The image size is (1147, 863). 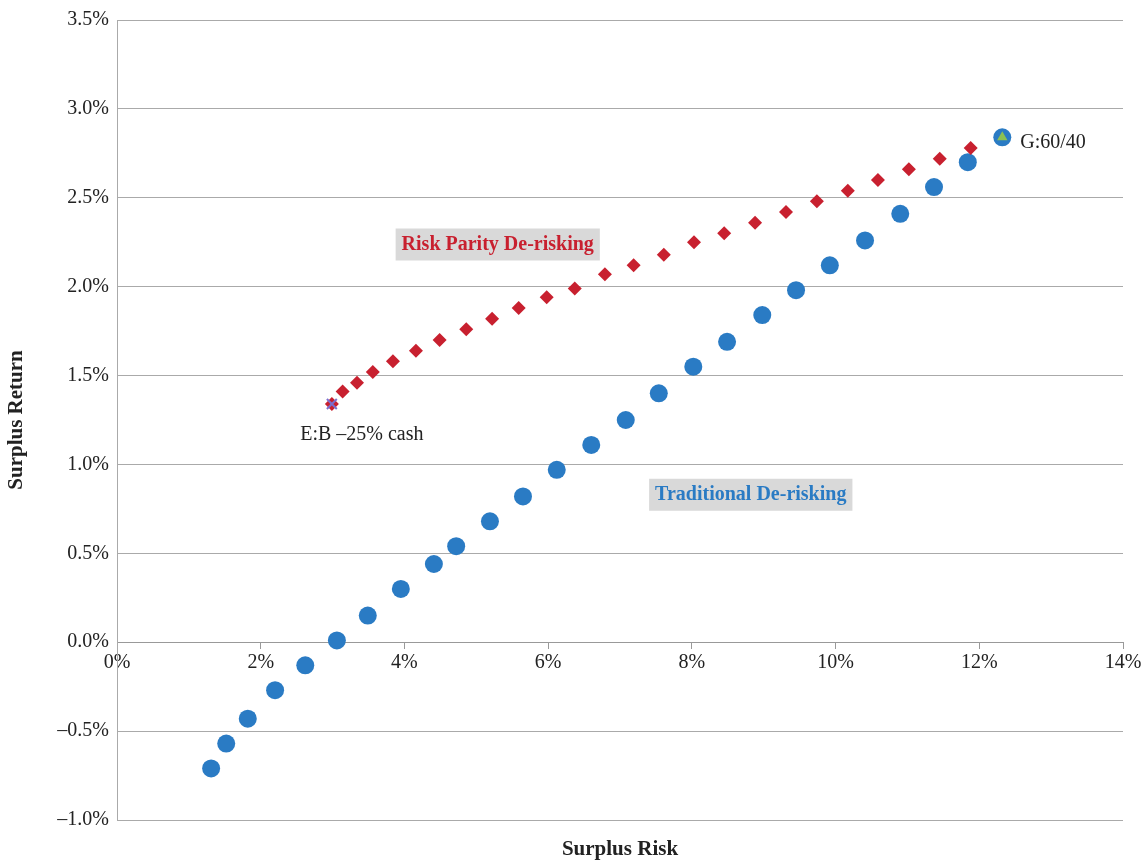 I want to click on annotation: G:60/40, so click(x=1053, y=140).